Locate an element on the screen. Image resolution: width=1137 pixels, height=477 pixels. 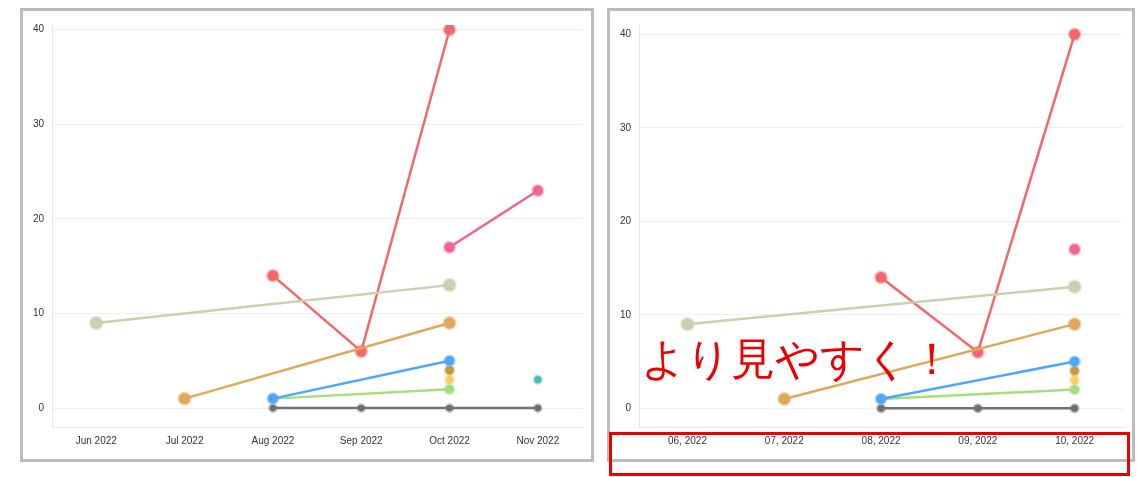
x-tick-label: 09, 2022 is located at coordinates (978, 440).